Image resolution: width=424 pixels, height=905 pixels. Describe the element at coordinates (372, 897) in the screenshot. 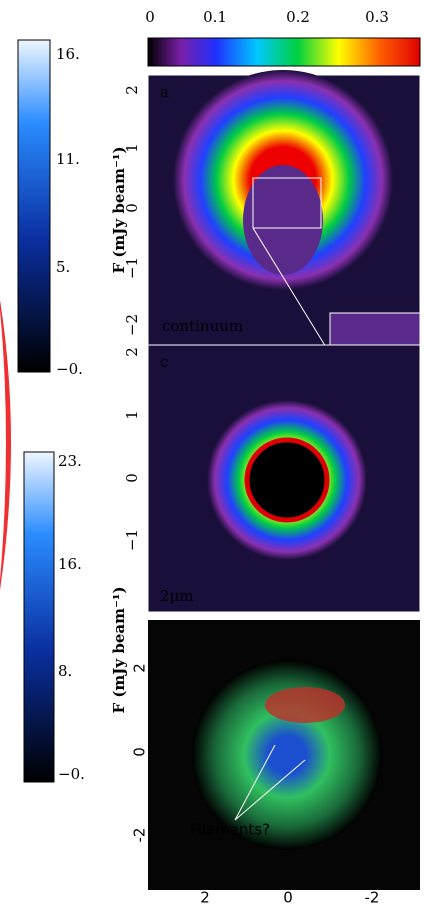

I see `x-tick-label: -2` at that location.